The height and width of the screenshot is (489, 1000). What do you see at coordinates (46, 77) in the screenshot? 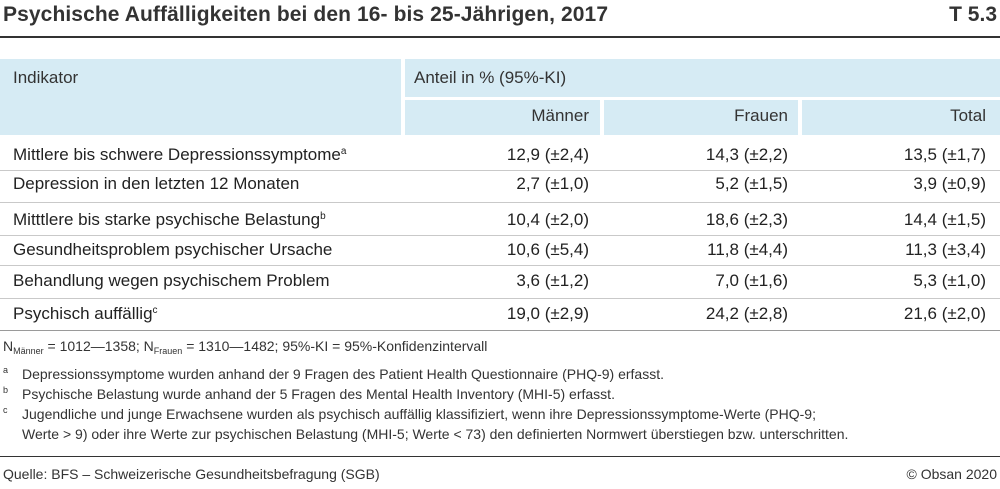
I see `indicator-header: Indikator` at bounding box center [46, 77].